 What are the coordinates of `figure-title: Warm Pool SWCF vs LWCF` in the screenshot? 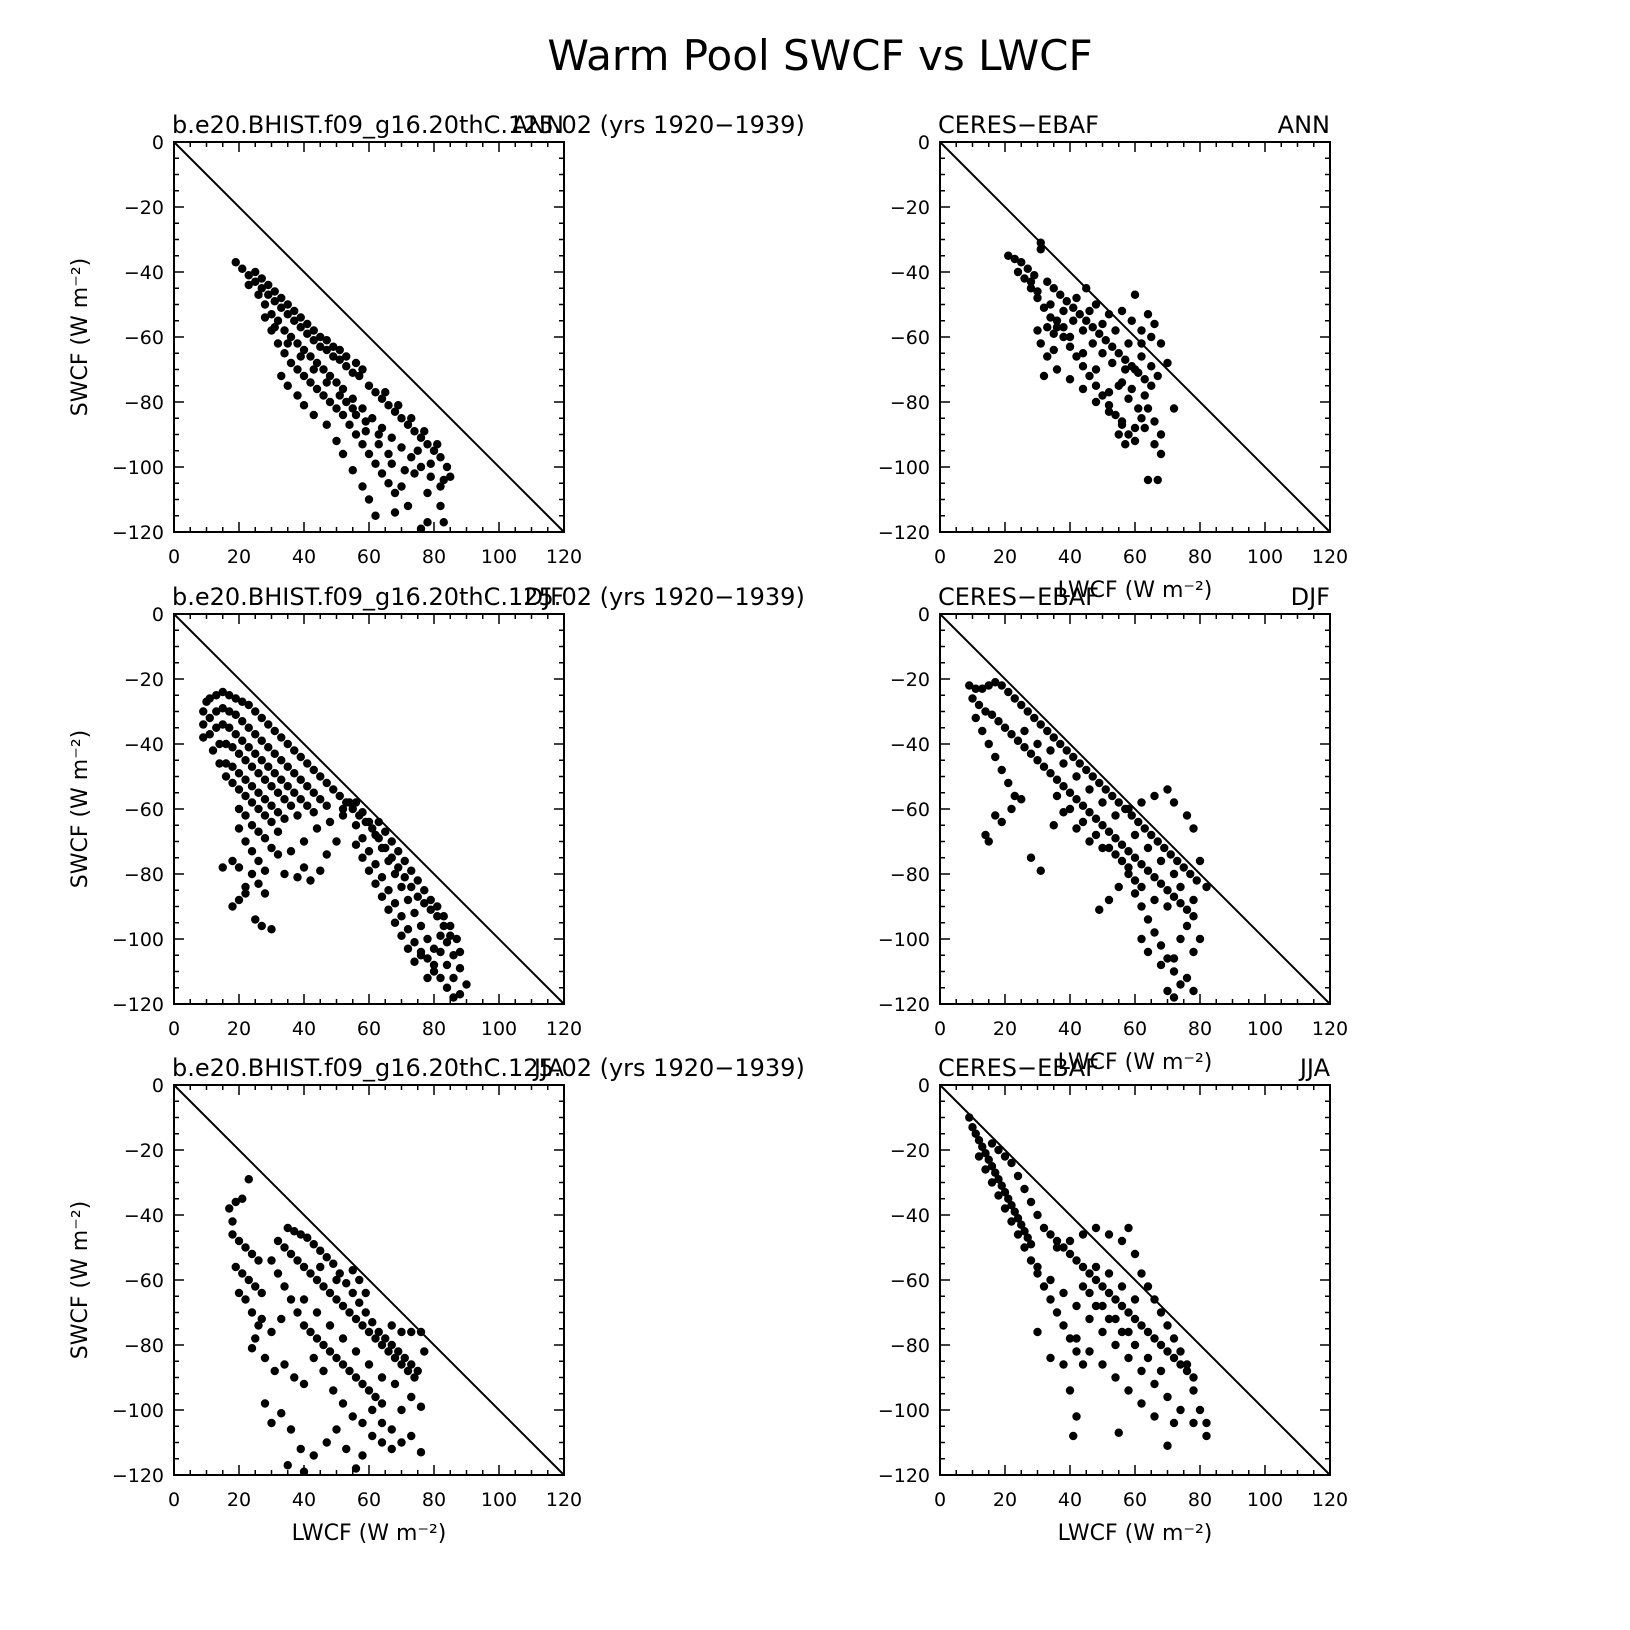 It's located at (819, 55).